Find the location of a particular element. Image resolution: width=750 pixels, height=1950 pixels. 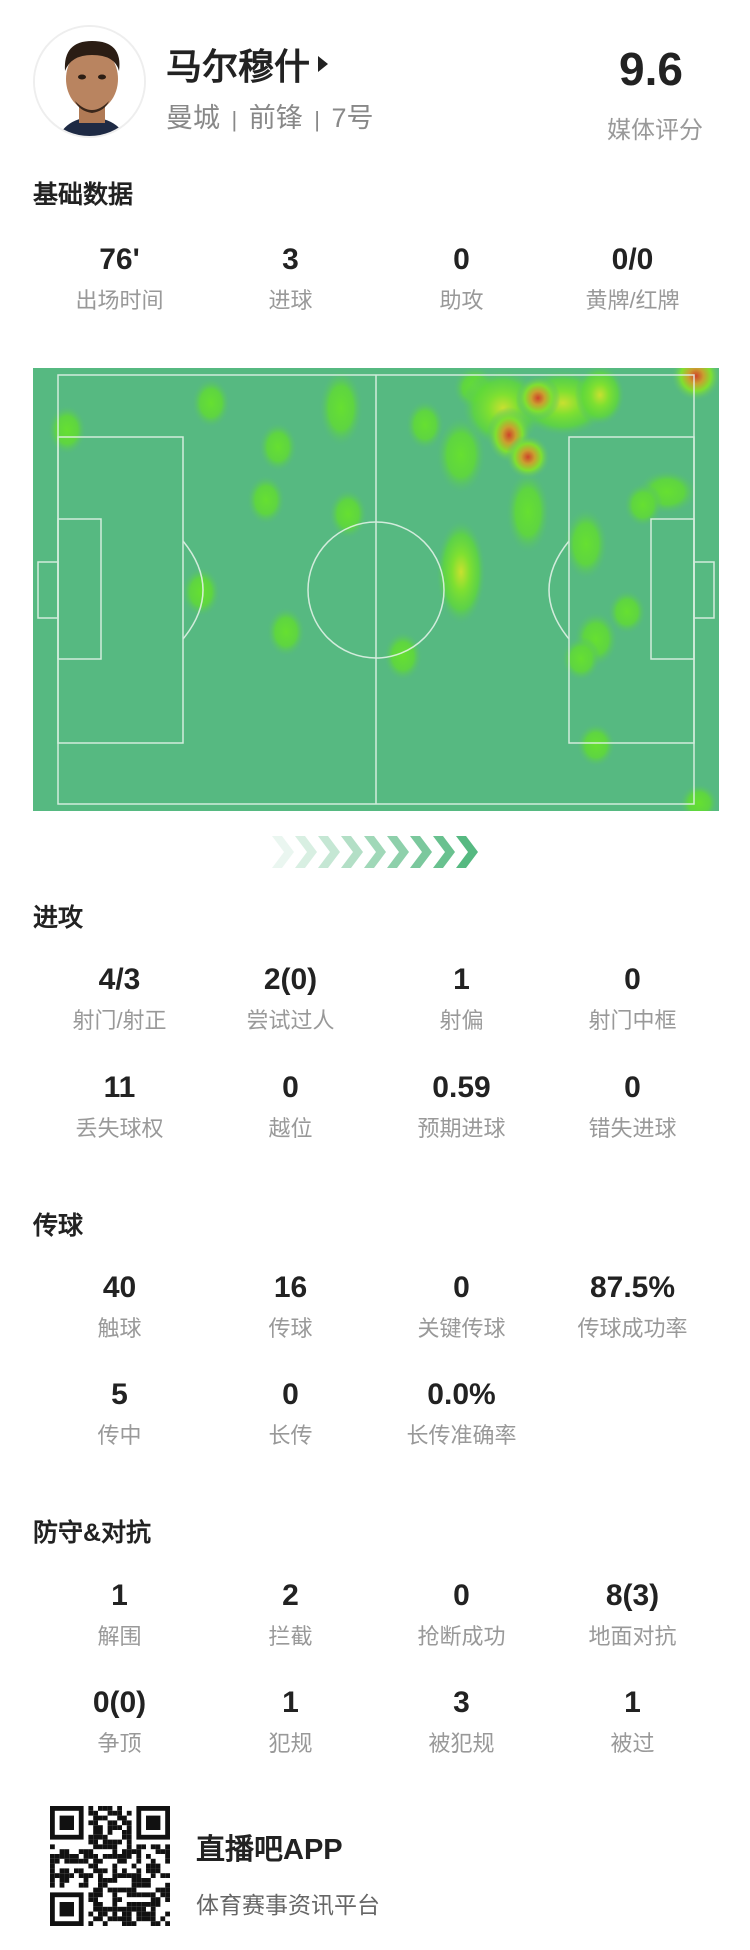

stat-item: 2(0) 尝试过人 is located at coordinates (290, 1011).